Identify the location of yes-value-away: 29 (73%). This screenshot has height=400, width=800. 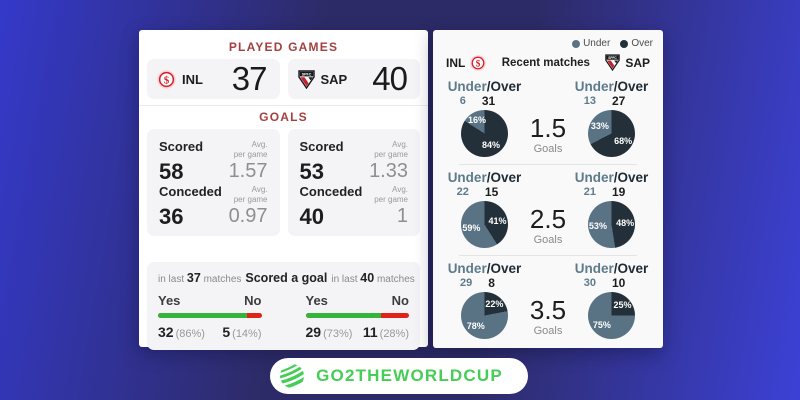
(329, 332).